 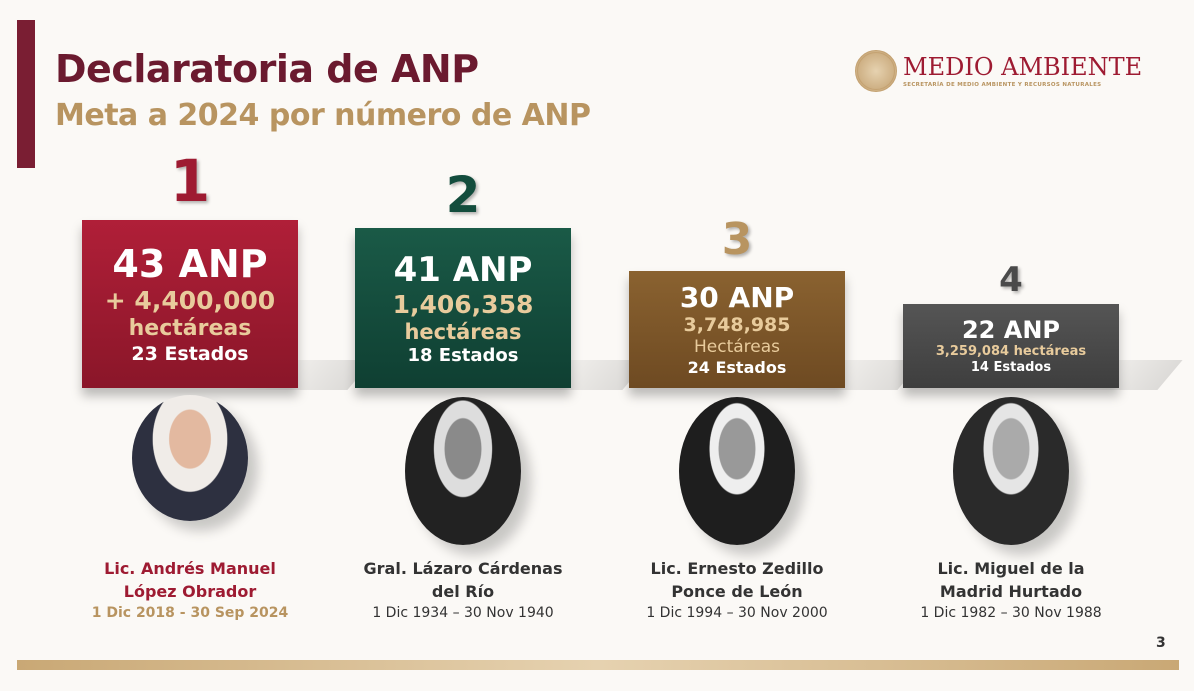 What do you see at coordinates (1010, 330) in the screenshot?
I see `anp-count: 22 ANP` at bounding box center [1010, 330].